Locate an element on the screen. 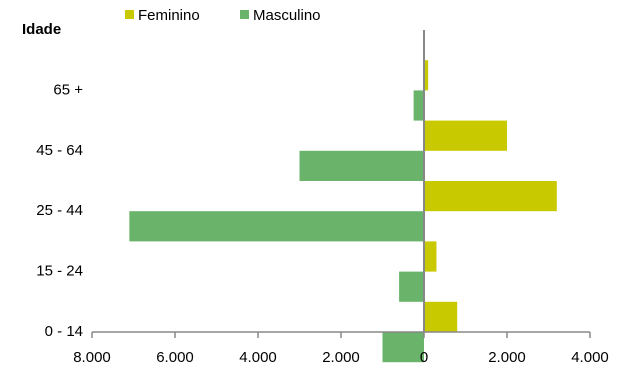  y-tick-label: 65 + is located at coordinates (68, 89).